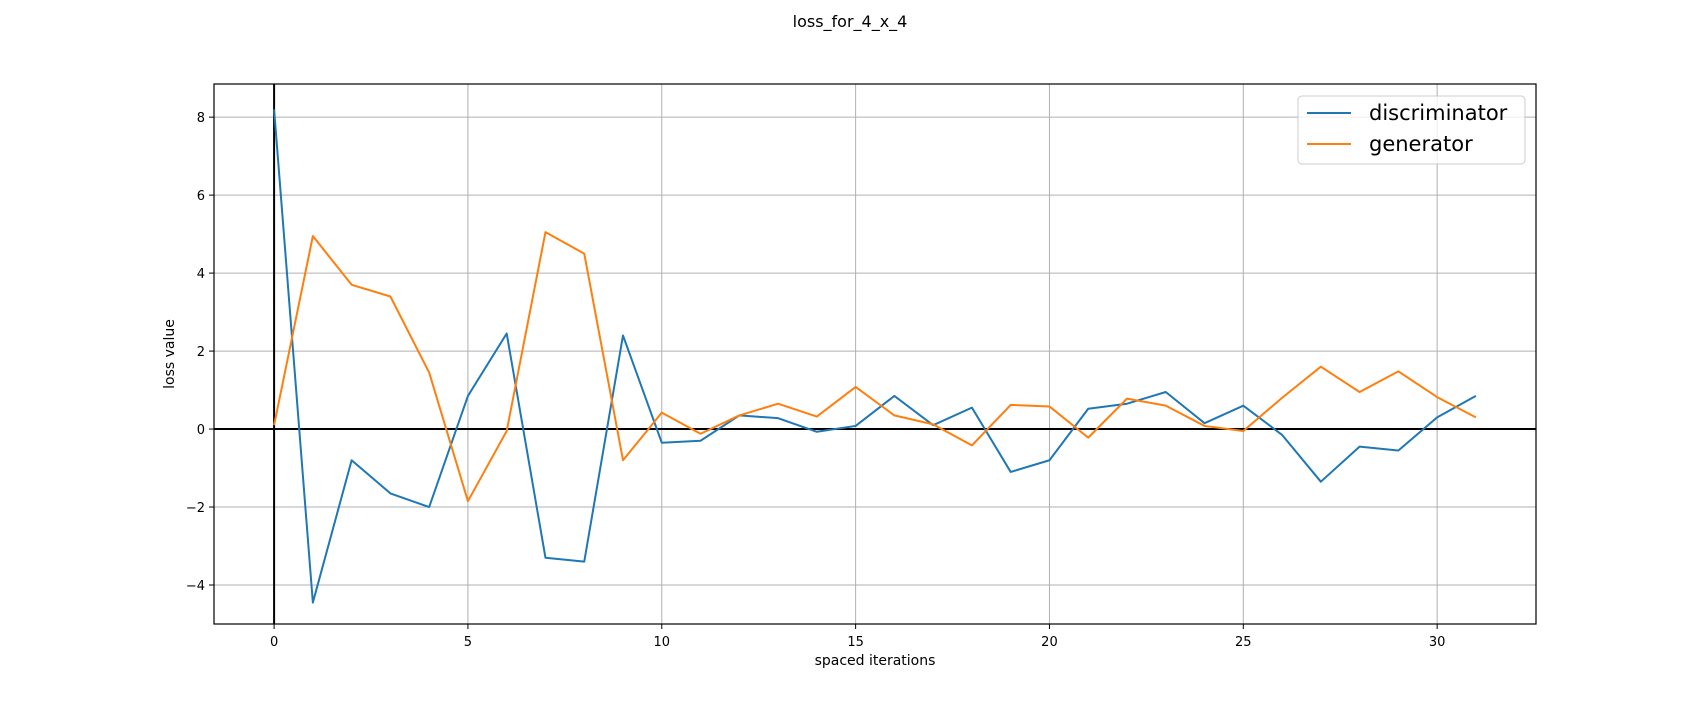 This screenshot has height=704, width=1700. What do you see at coordinates (274, 642) in the screenshot?
I see `x-tick-label: 0` at bounding box center [274, 642].